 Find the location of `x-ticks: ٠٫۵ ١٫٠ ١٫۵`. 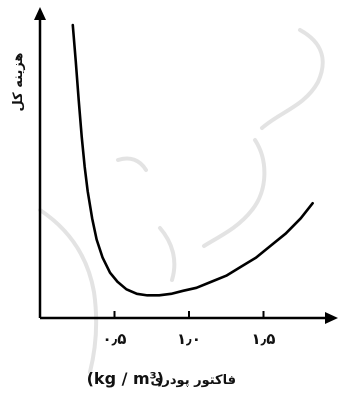

x-ticks: ٠٫۵ ١٫٠ ١٫۵ is located at coordinates (189, 329).